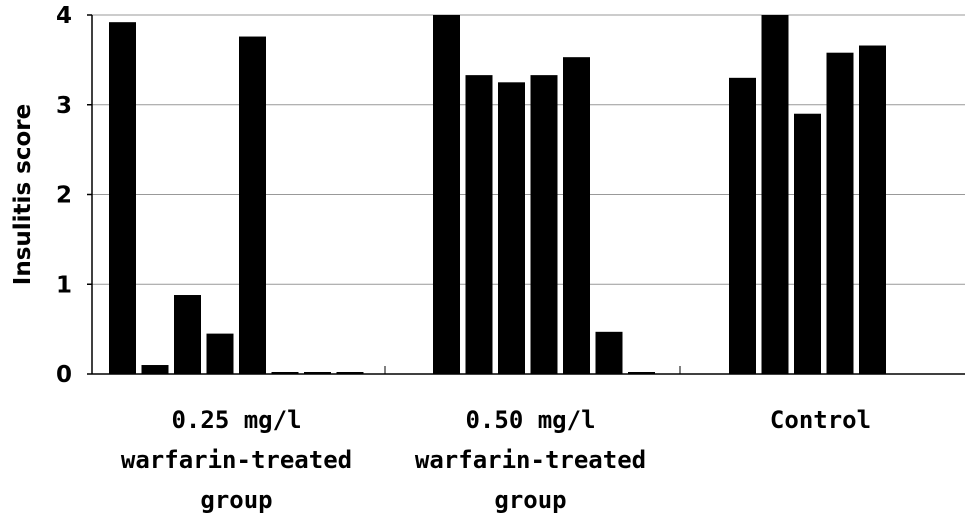 The image size is (965, 516). Describe the element at coordinates (820, 420) in the screenshot. I see `x-category-label: Control` at that location.